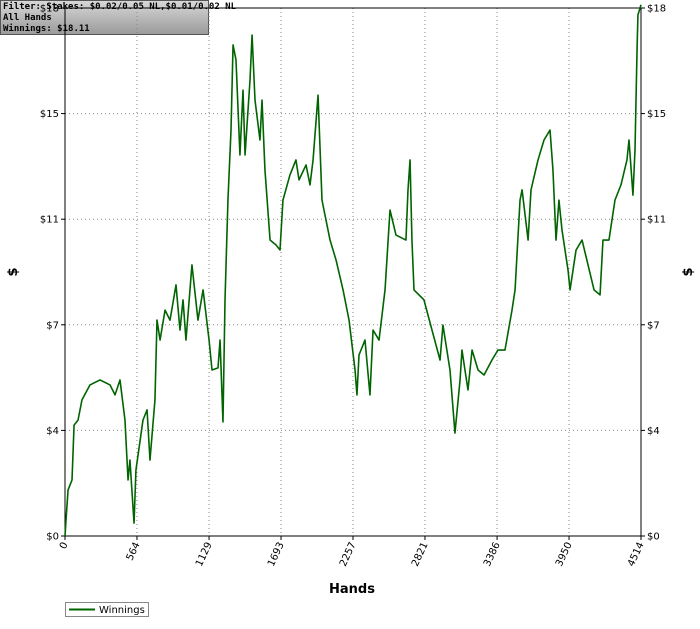 The width and height of the screenshot is (700, 629). What do you see at coordinates (52, 431) in the screenshot?
I see `y-tick-label: $4` at bounding box center [52, 431].